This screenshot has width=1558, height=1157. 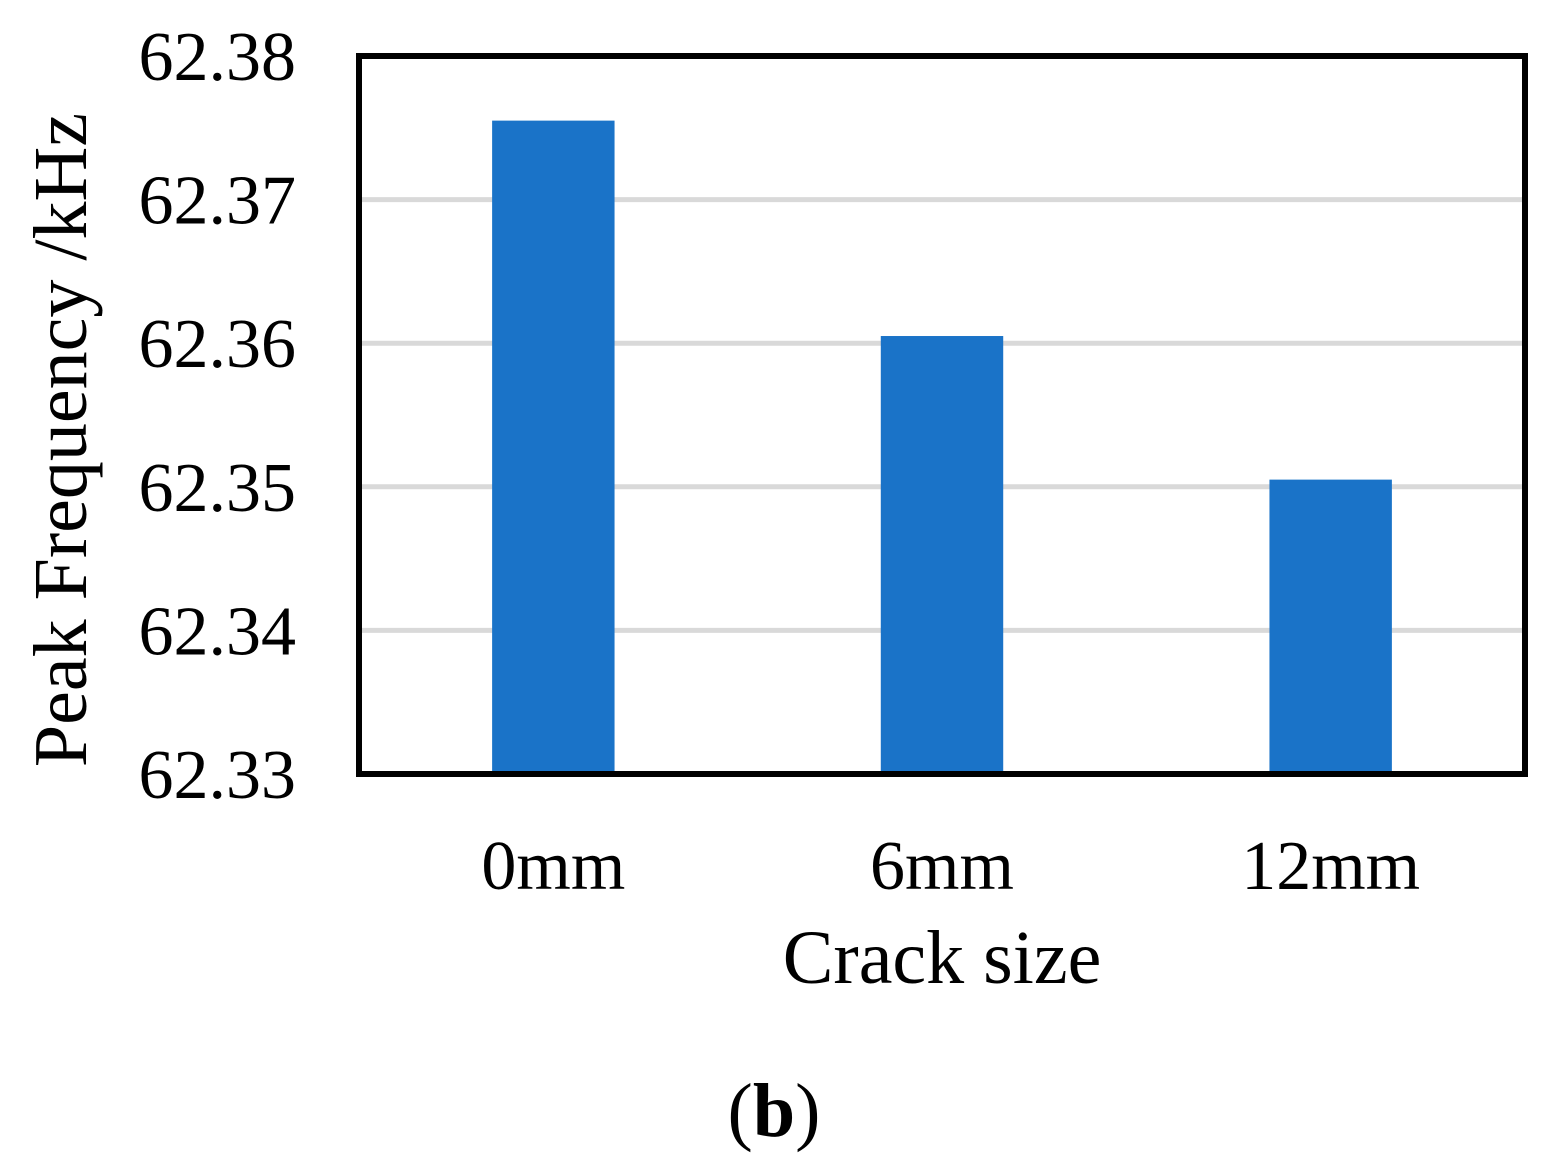 I want to click on x-tick-labels: 0mm 6mm 12mm, so click(x=950, y=866).